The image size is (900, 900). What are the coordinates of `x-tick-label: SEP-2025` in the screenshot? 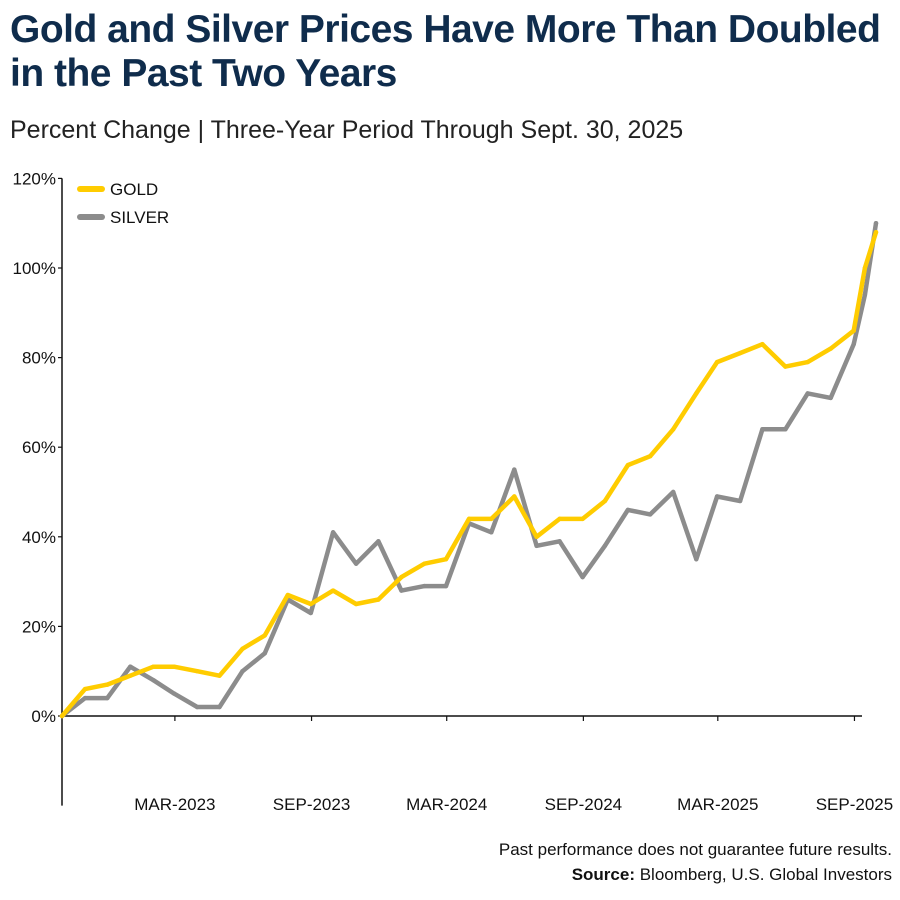 It's located at (855, 804).